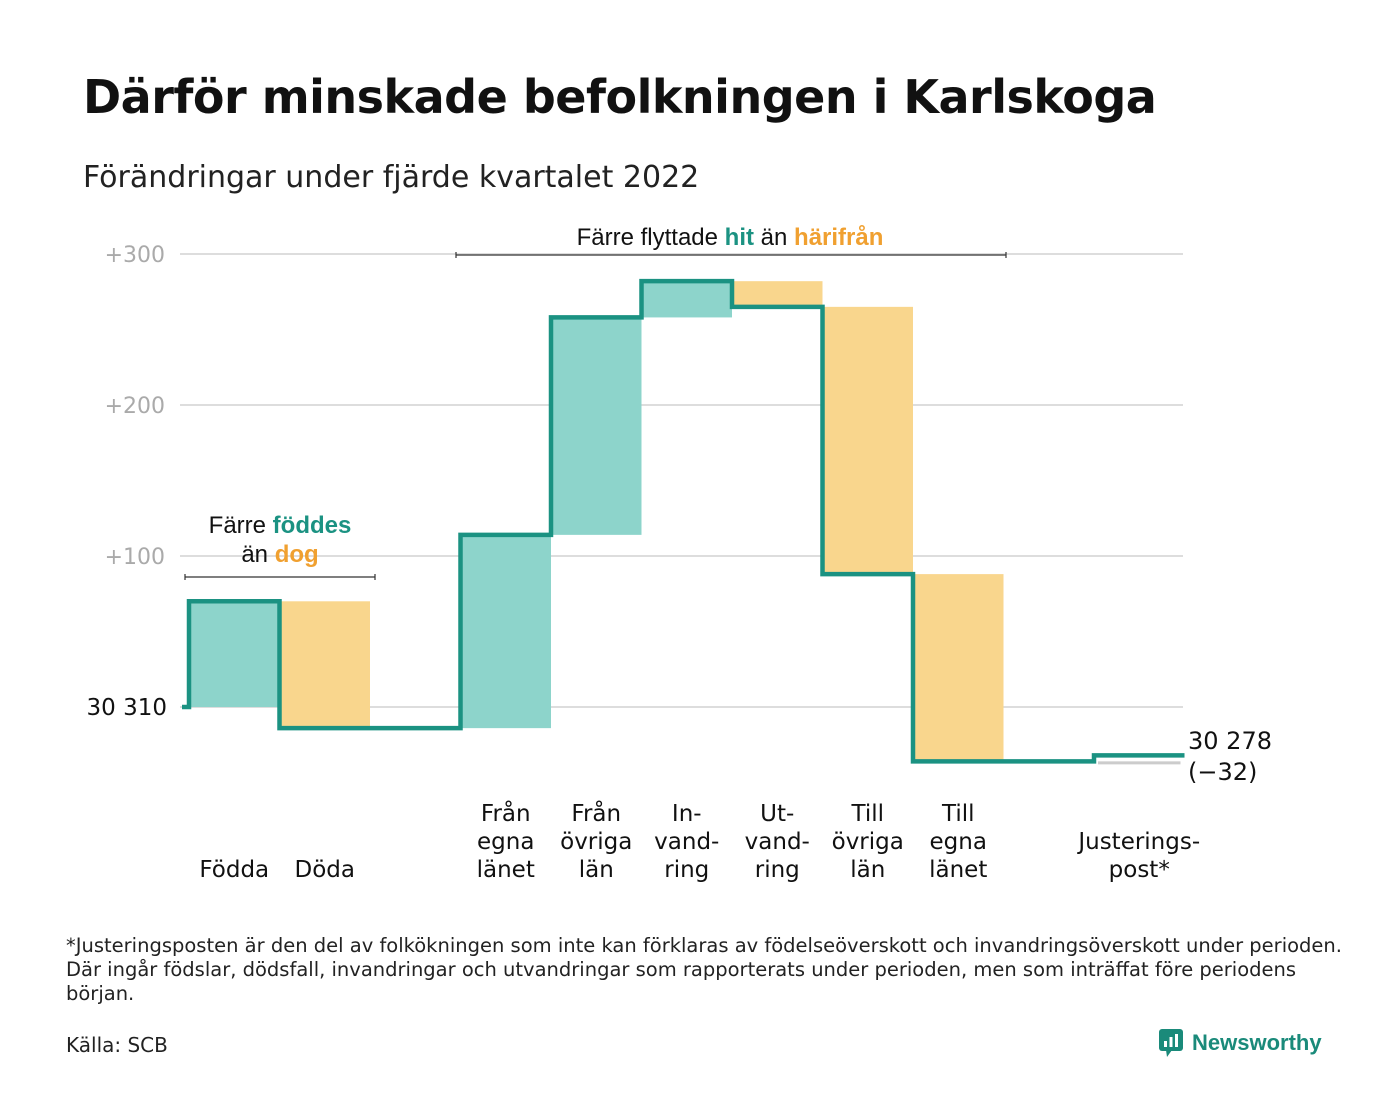 The image size is (1400, 1120). What do you see at coordinates (117, 1045) in the screenshot?
I see `source-note: Källa: SCB` at bounding box center [117, 1045].